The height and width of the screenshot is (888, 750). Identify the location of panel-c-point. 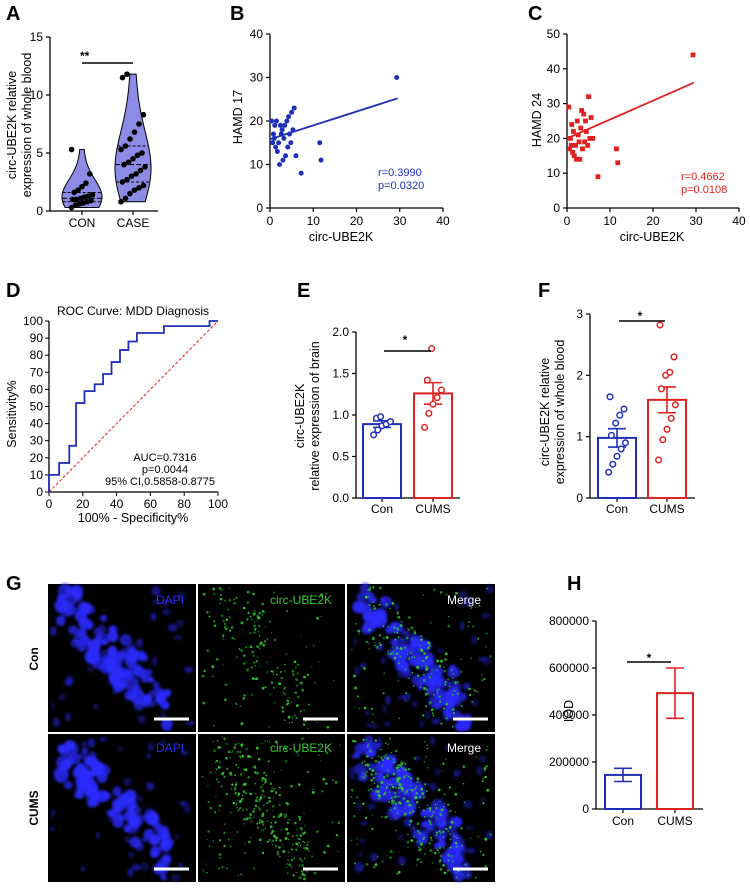
(590, 138).